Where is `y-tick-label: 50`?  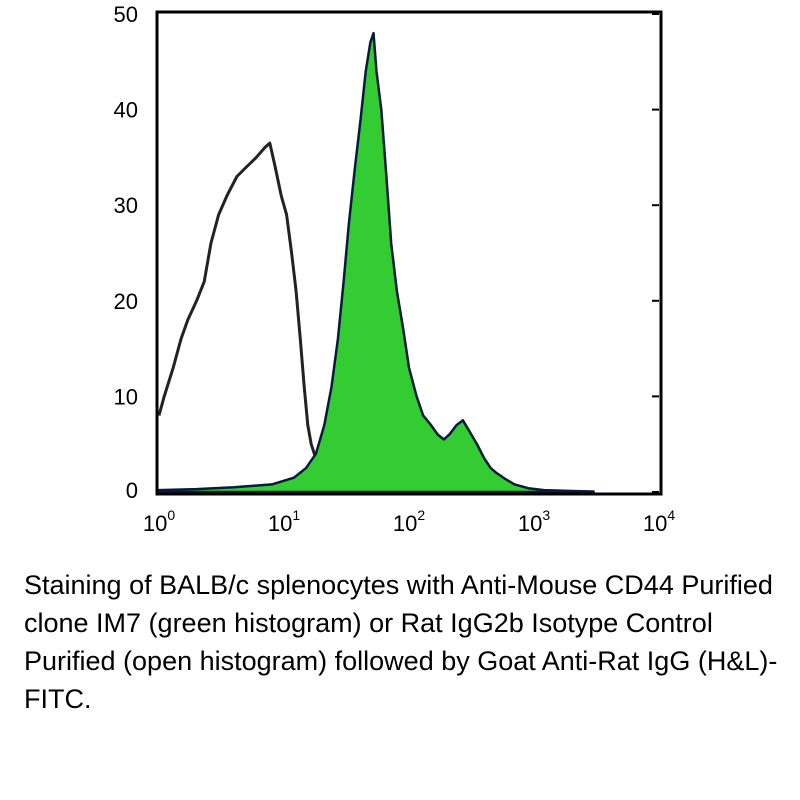 y-tick-label: 50 is located at coordinates (126, 14).